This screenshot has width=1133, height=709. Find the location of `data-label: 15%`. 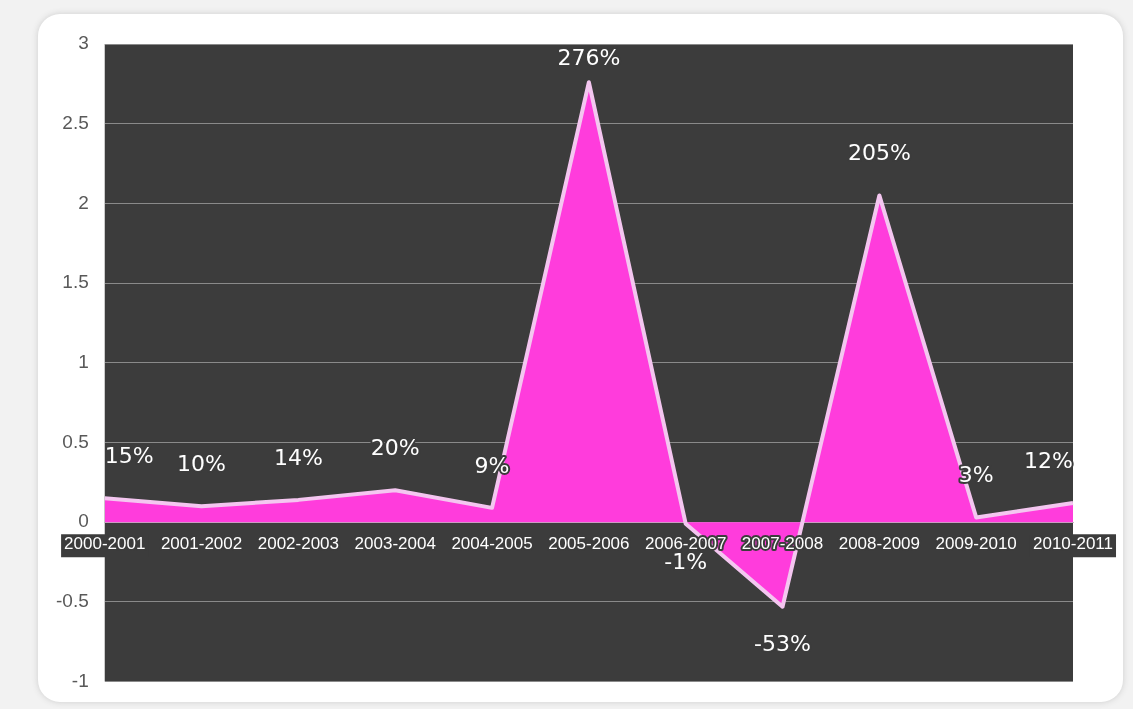

data-label: 15% is located at coordinates (129, 456).